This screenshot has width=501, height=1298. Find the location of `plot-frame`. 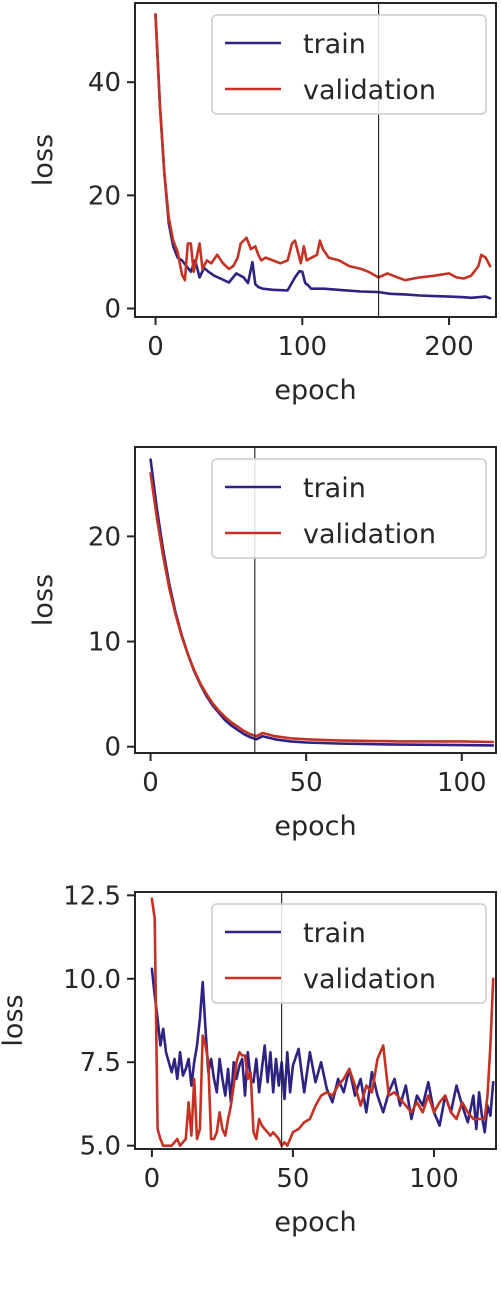

plot-frame is located at coordinates (315, 1020).